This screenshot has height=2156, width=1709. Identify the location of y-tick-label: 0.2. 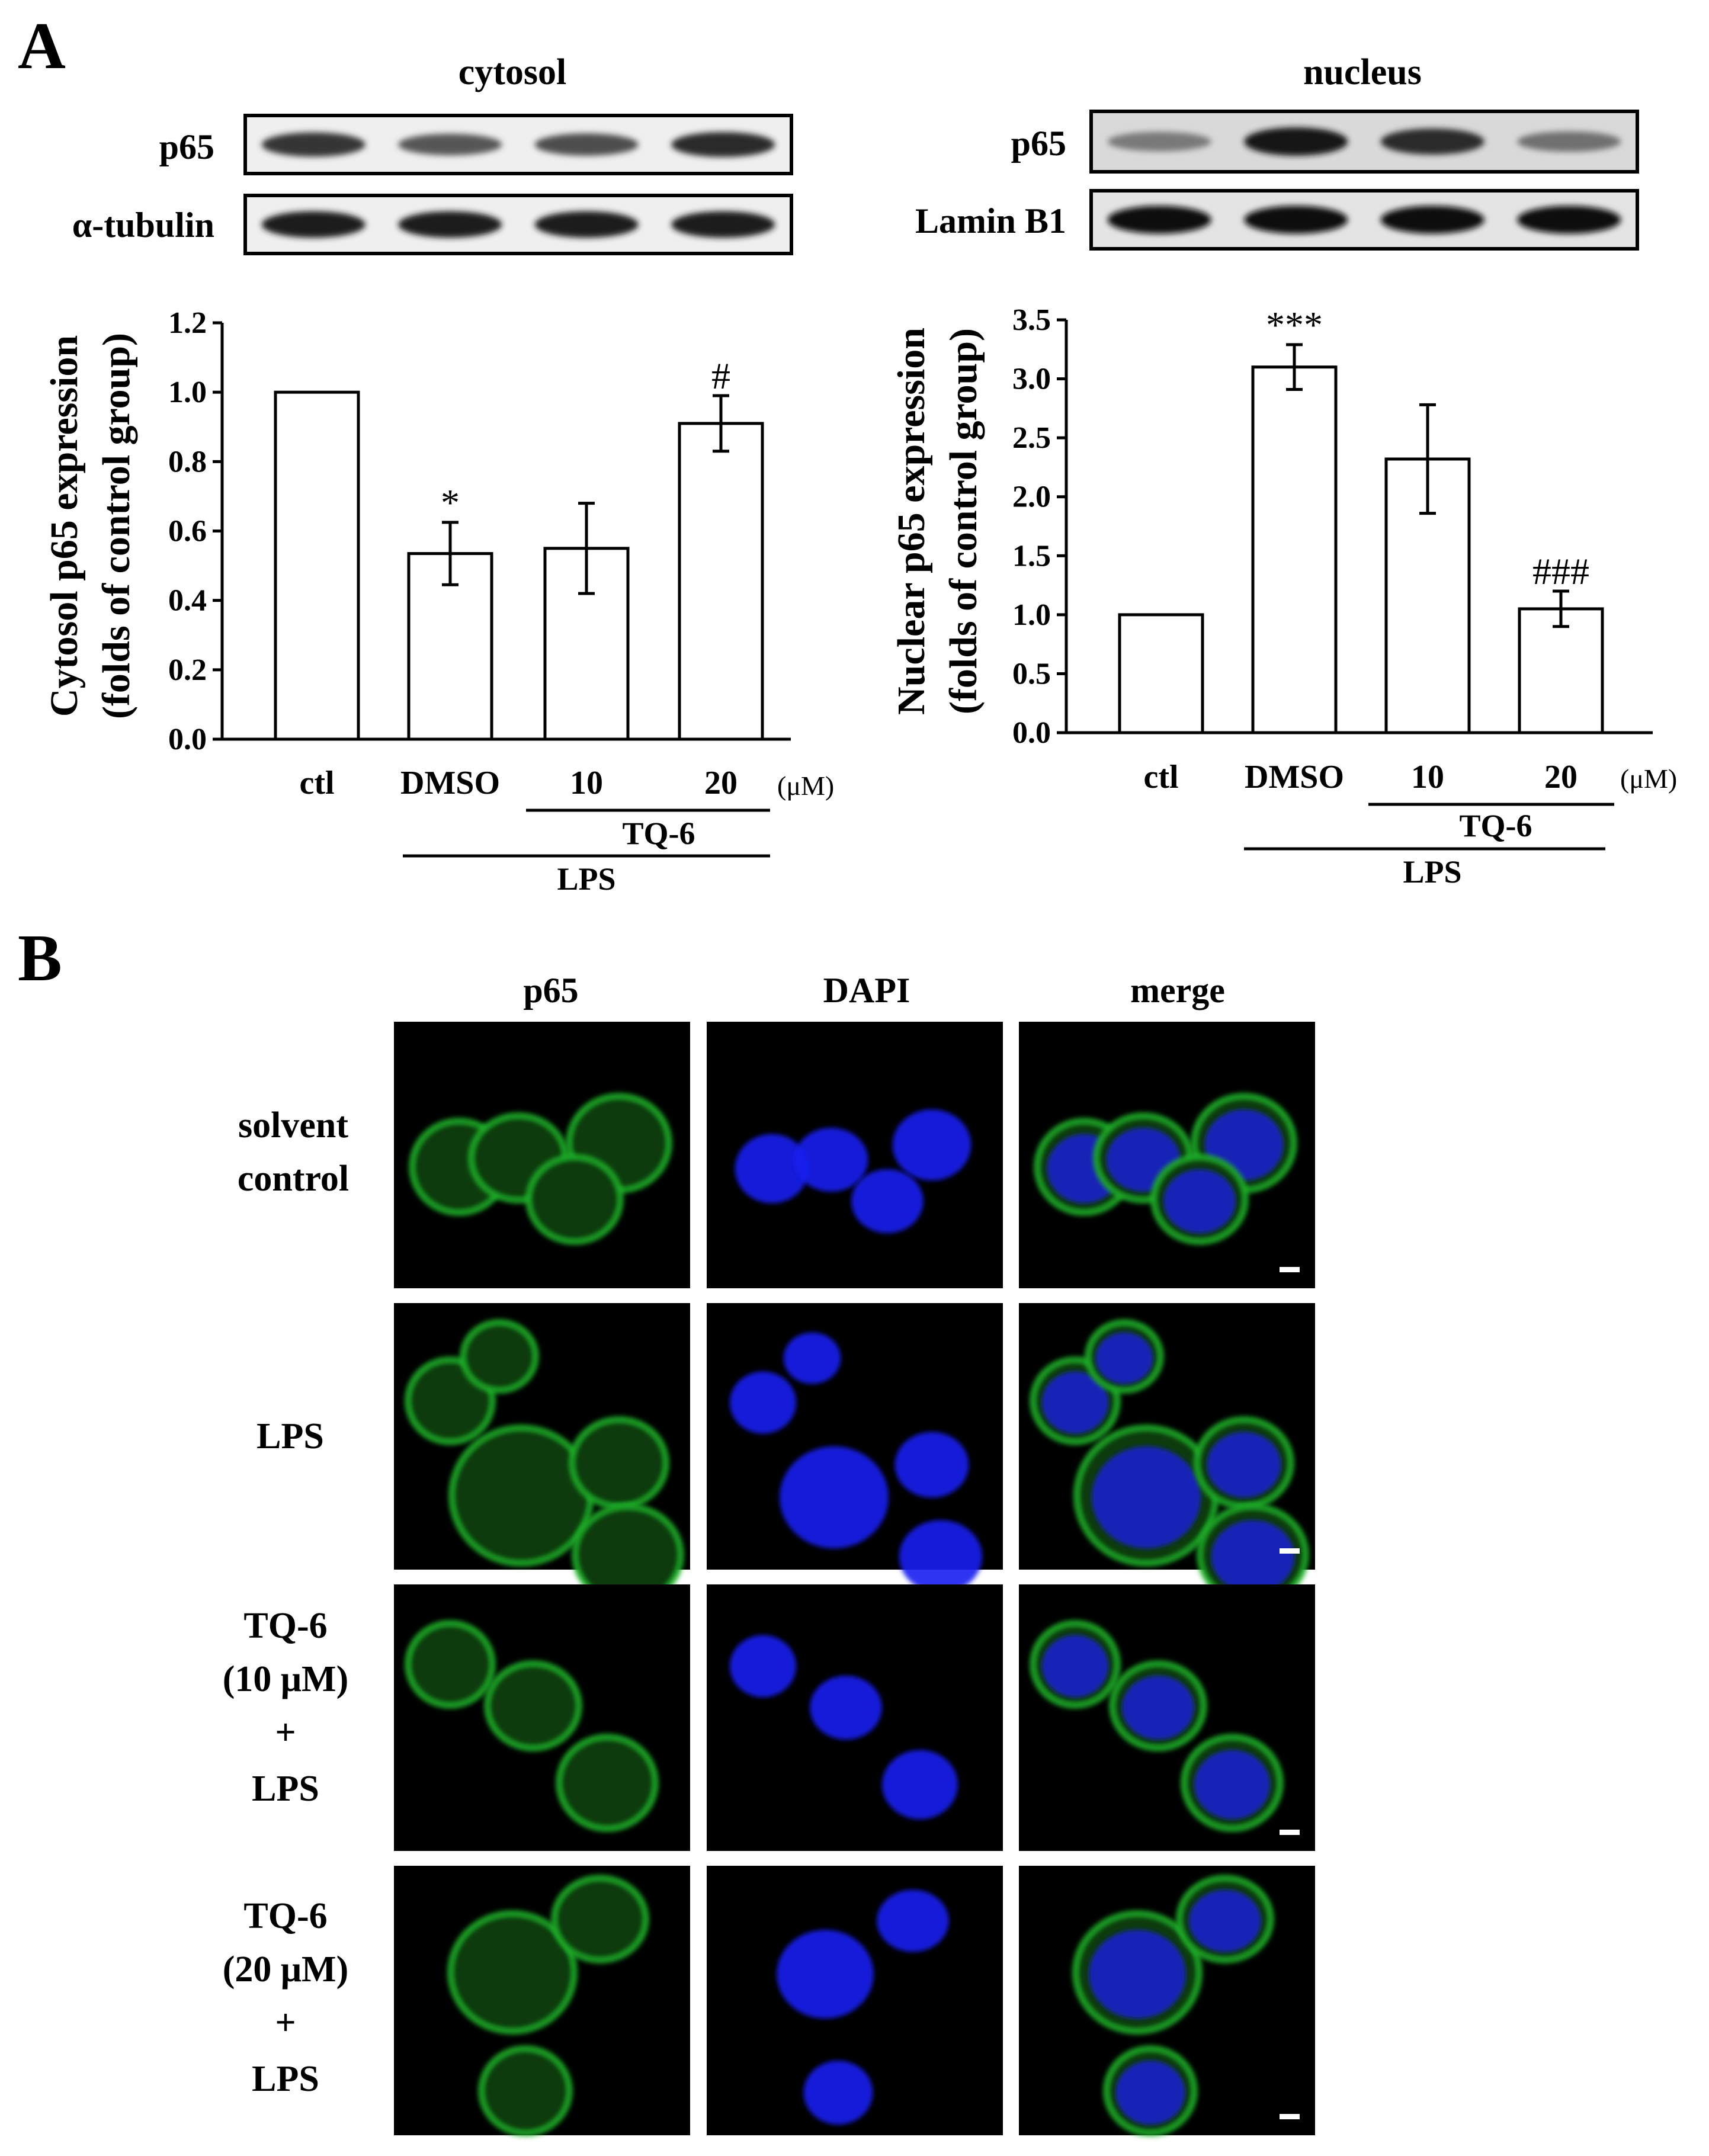
(187, 670).